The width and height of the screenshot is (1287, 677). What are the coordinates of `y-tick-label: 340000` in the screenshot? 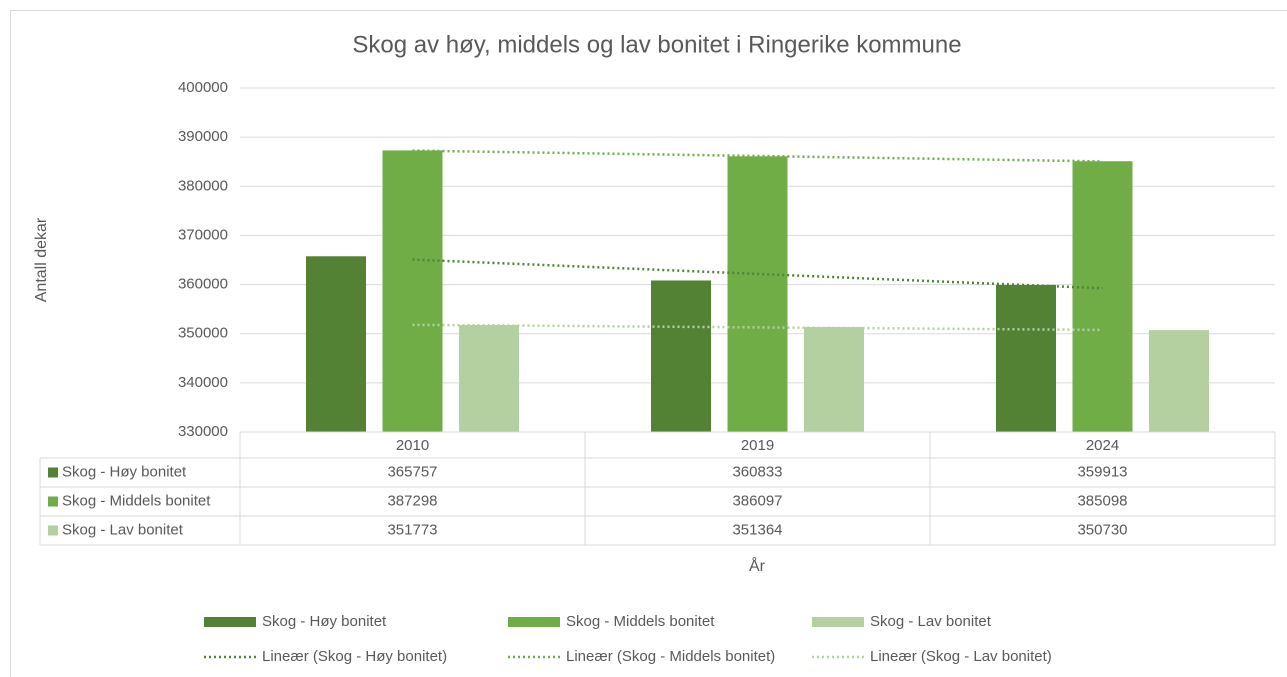 It's located at (203, 382).